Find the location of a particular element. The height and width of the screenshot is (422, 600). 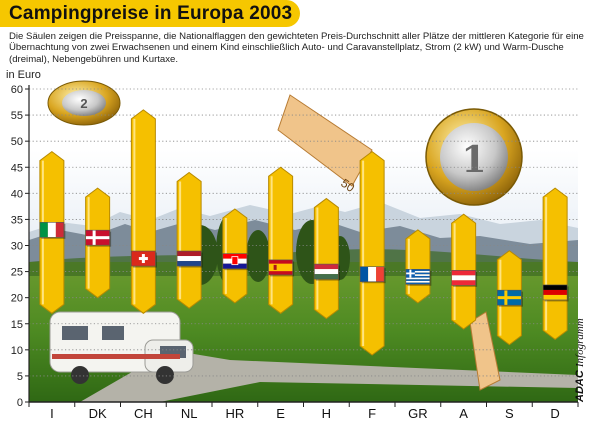

svg-text: 2 is located at coordinates (83, 103).